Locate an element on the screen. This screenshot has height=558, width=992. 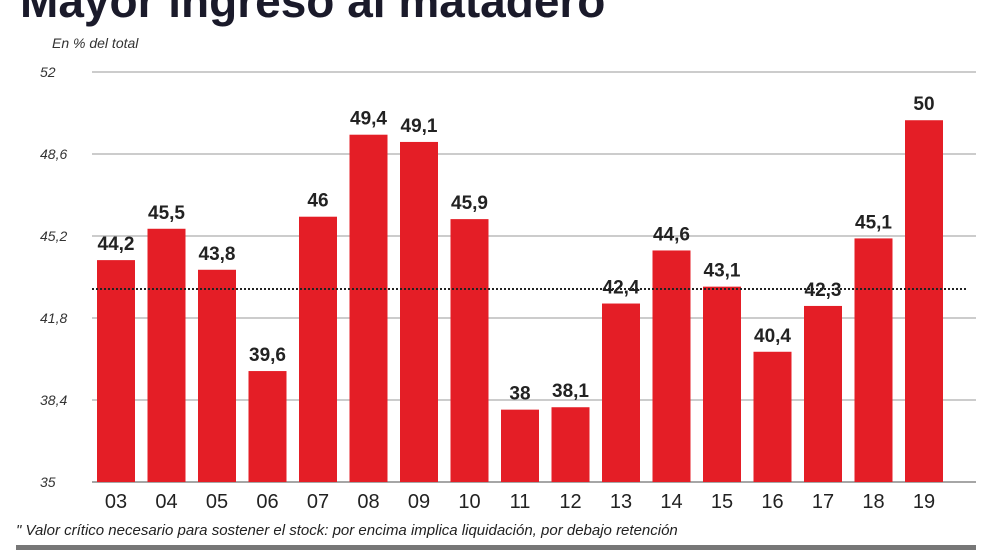
data-label: 38,1 is located at coordinates (570, 391).